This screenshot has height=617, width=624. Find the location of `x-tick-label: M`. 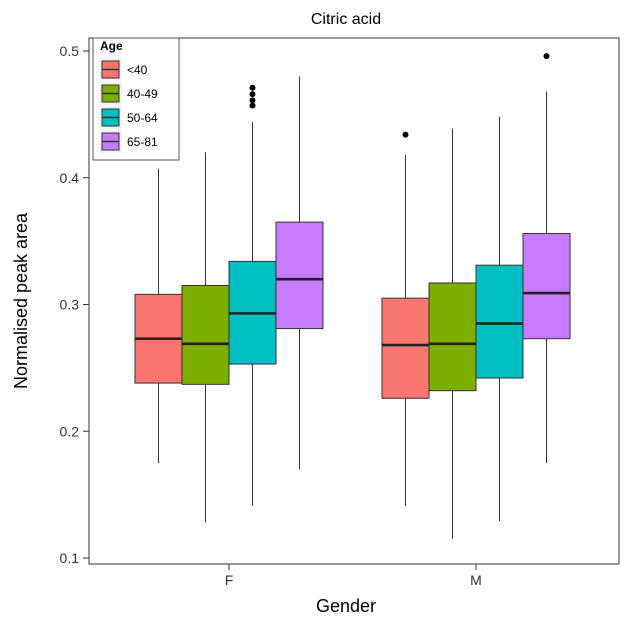

x-tick-label: M is located at coordinates (476, 580).